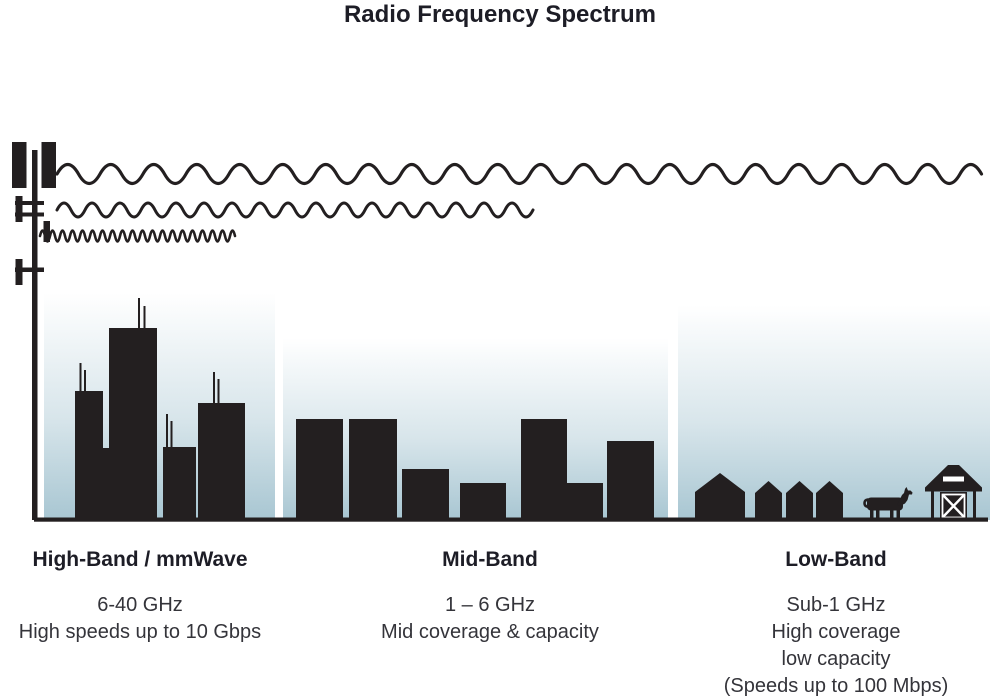  I want to click on cell-tower-icon, so click(34, 331).